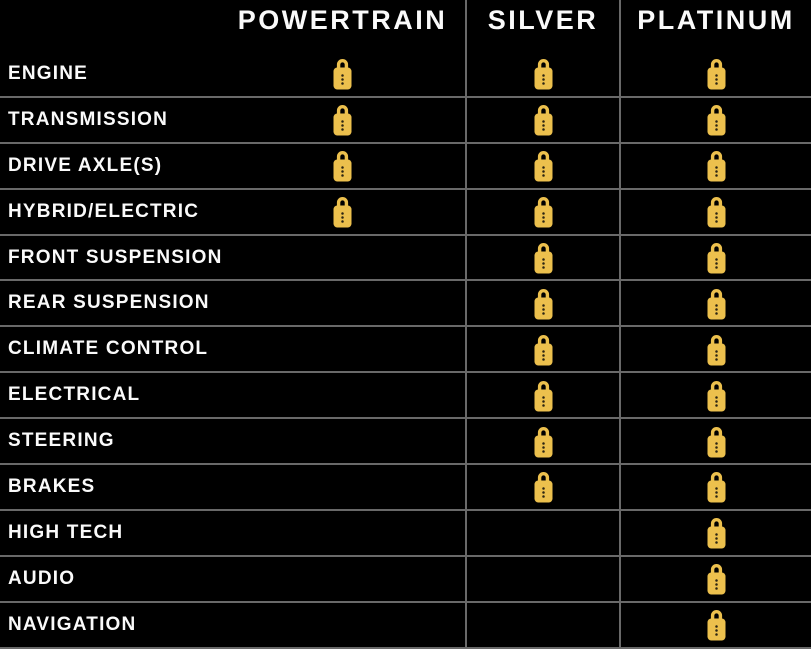 The height and width of the screenshot is (649, 811). Describe the element at coordinates (110, 487) in the screenshot. I see `row-label-cell: BRAKES` at that location.